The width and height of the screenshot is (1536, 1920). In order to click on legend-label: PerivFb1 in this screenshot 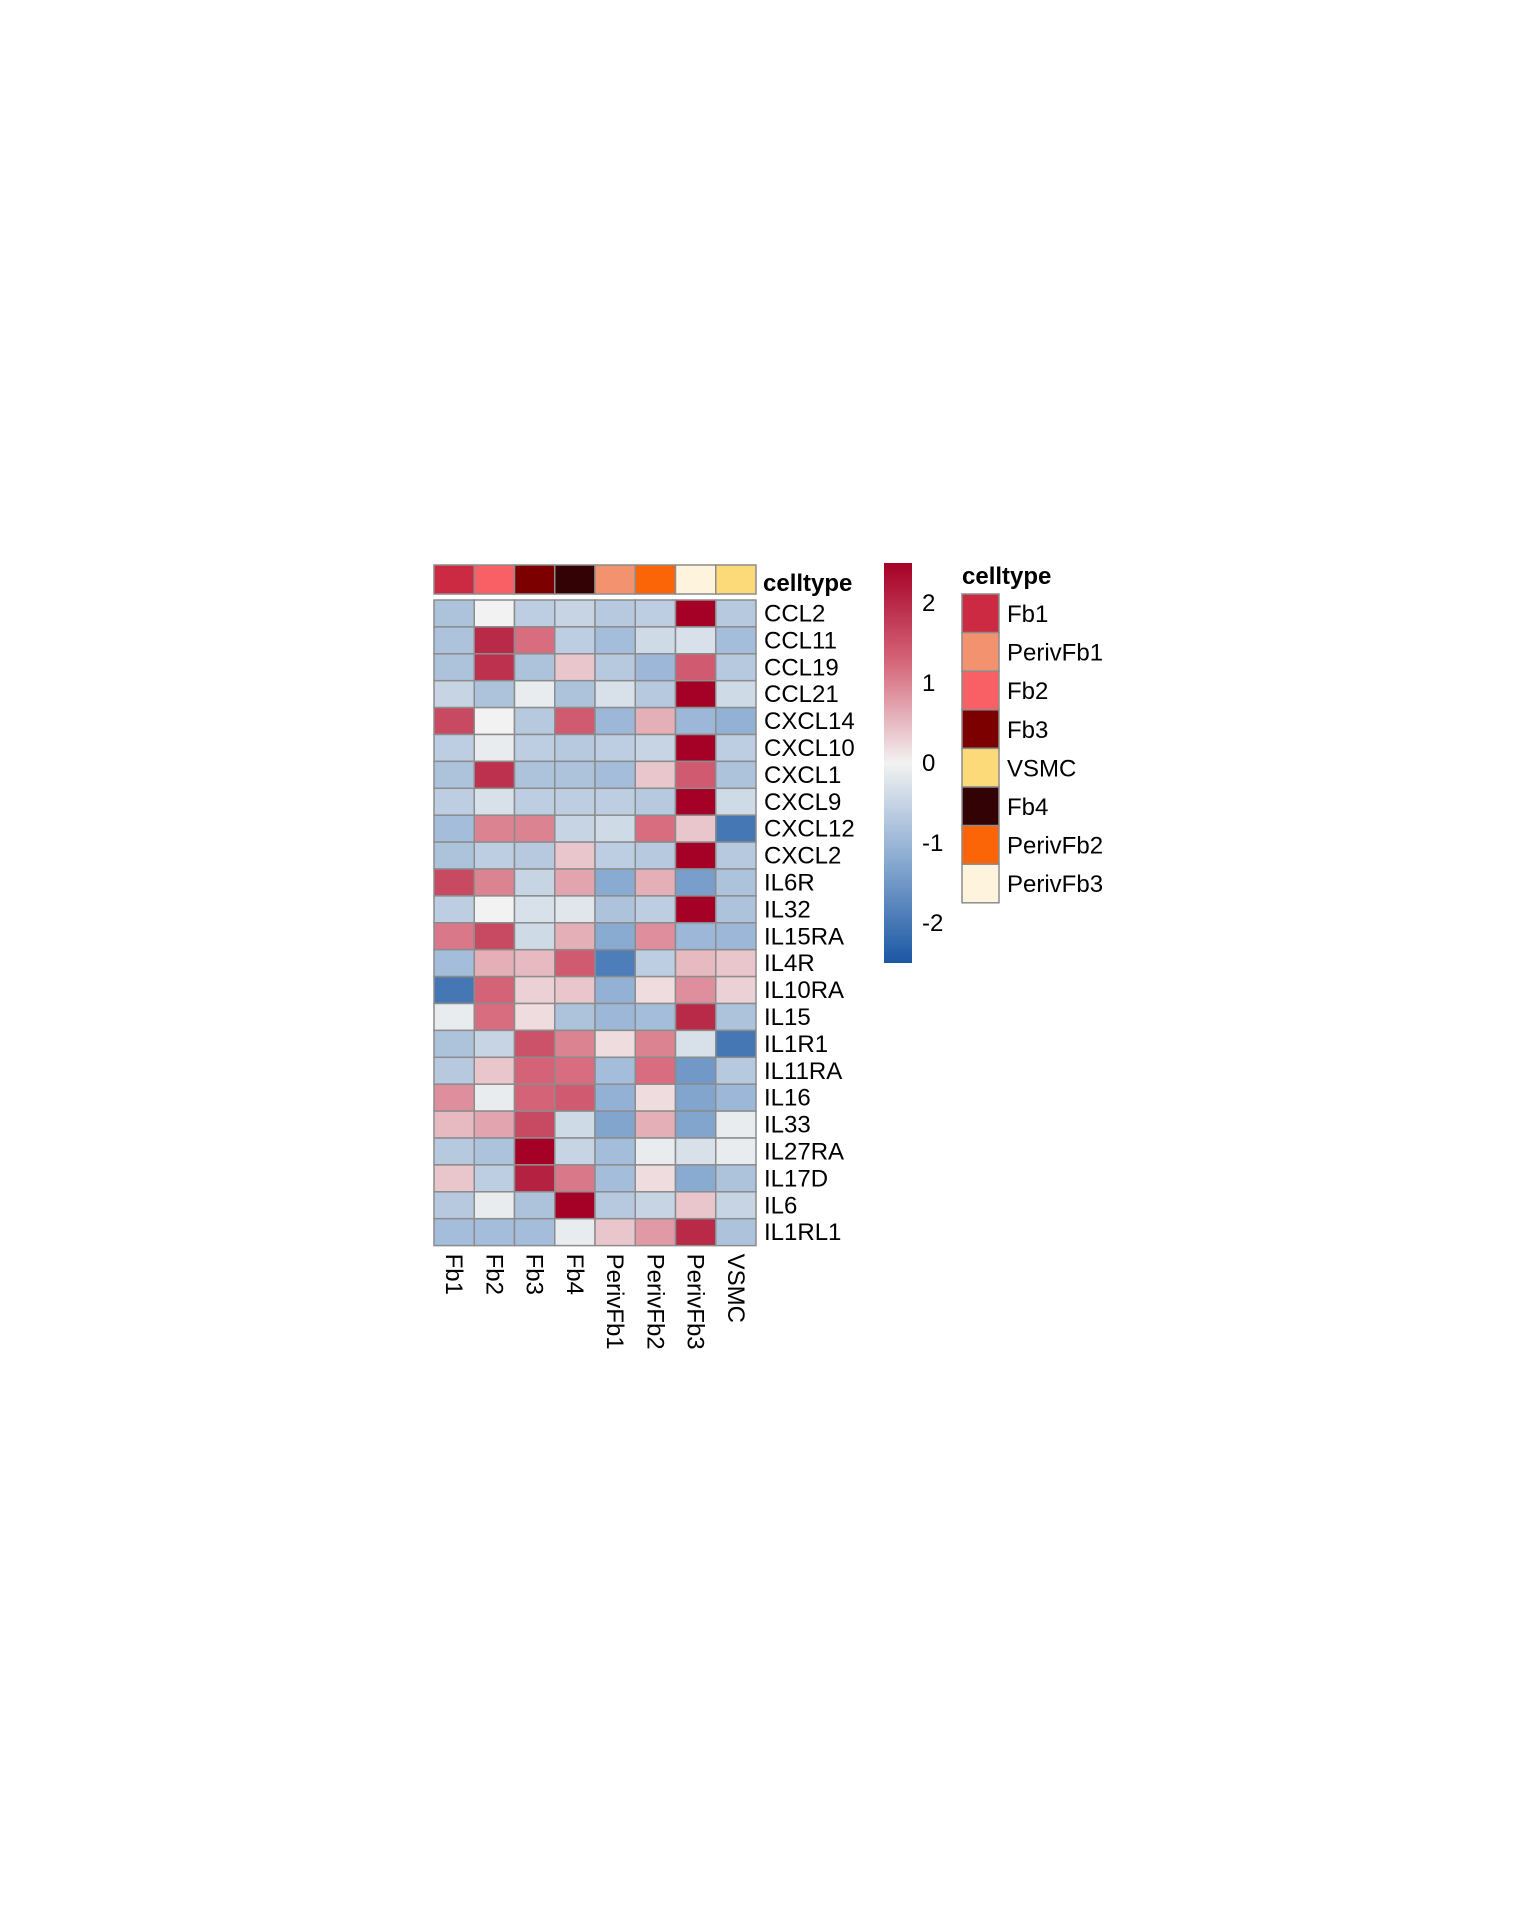, I will do `click(1055, 653)`.